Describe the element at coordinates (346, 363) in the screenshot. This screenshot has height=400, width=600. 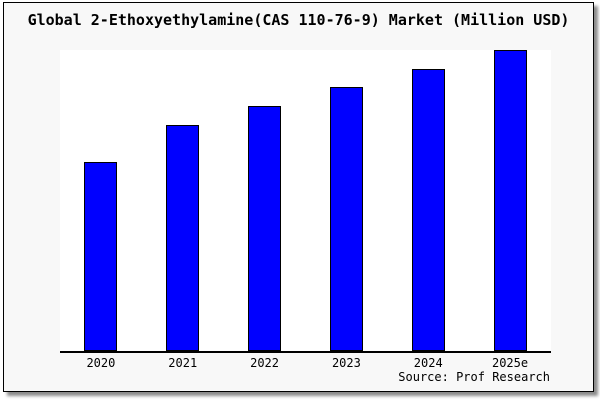
I see `x-tick-label: 2023` at that location.